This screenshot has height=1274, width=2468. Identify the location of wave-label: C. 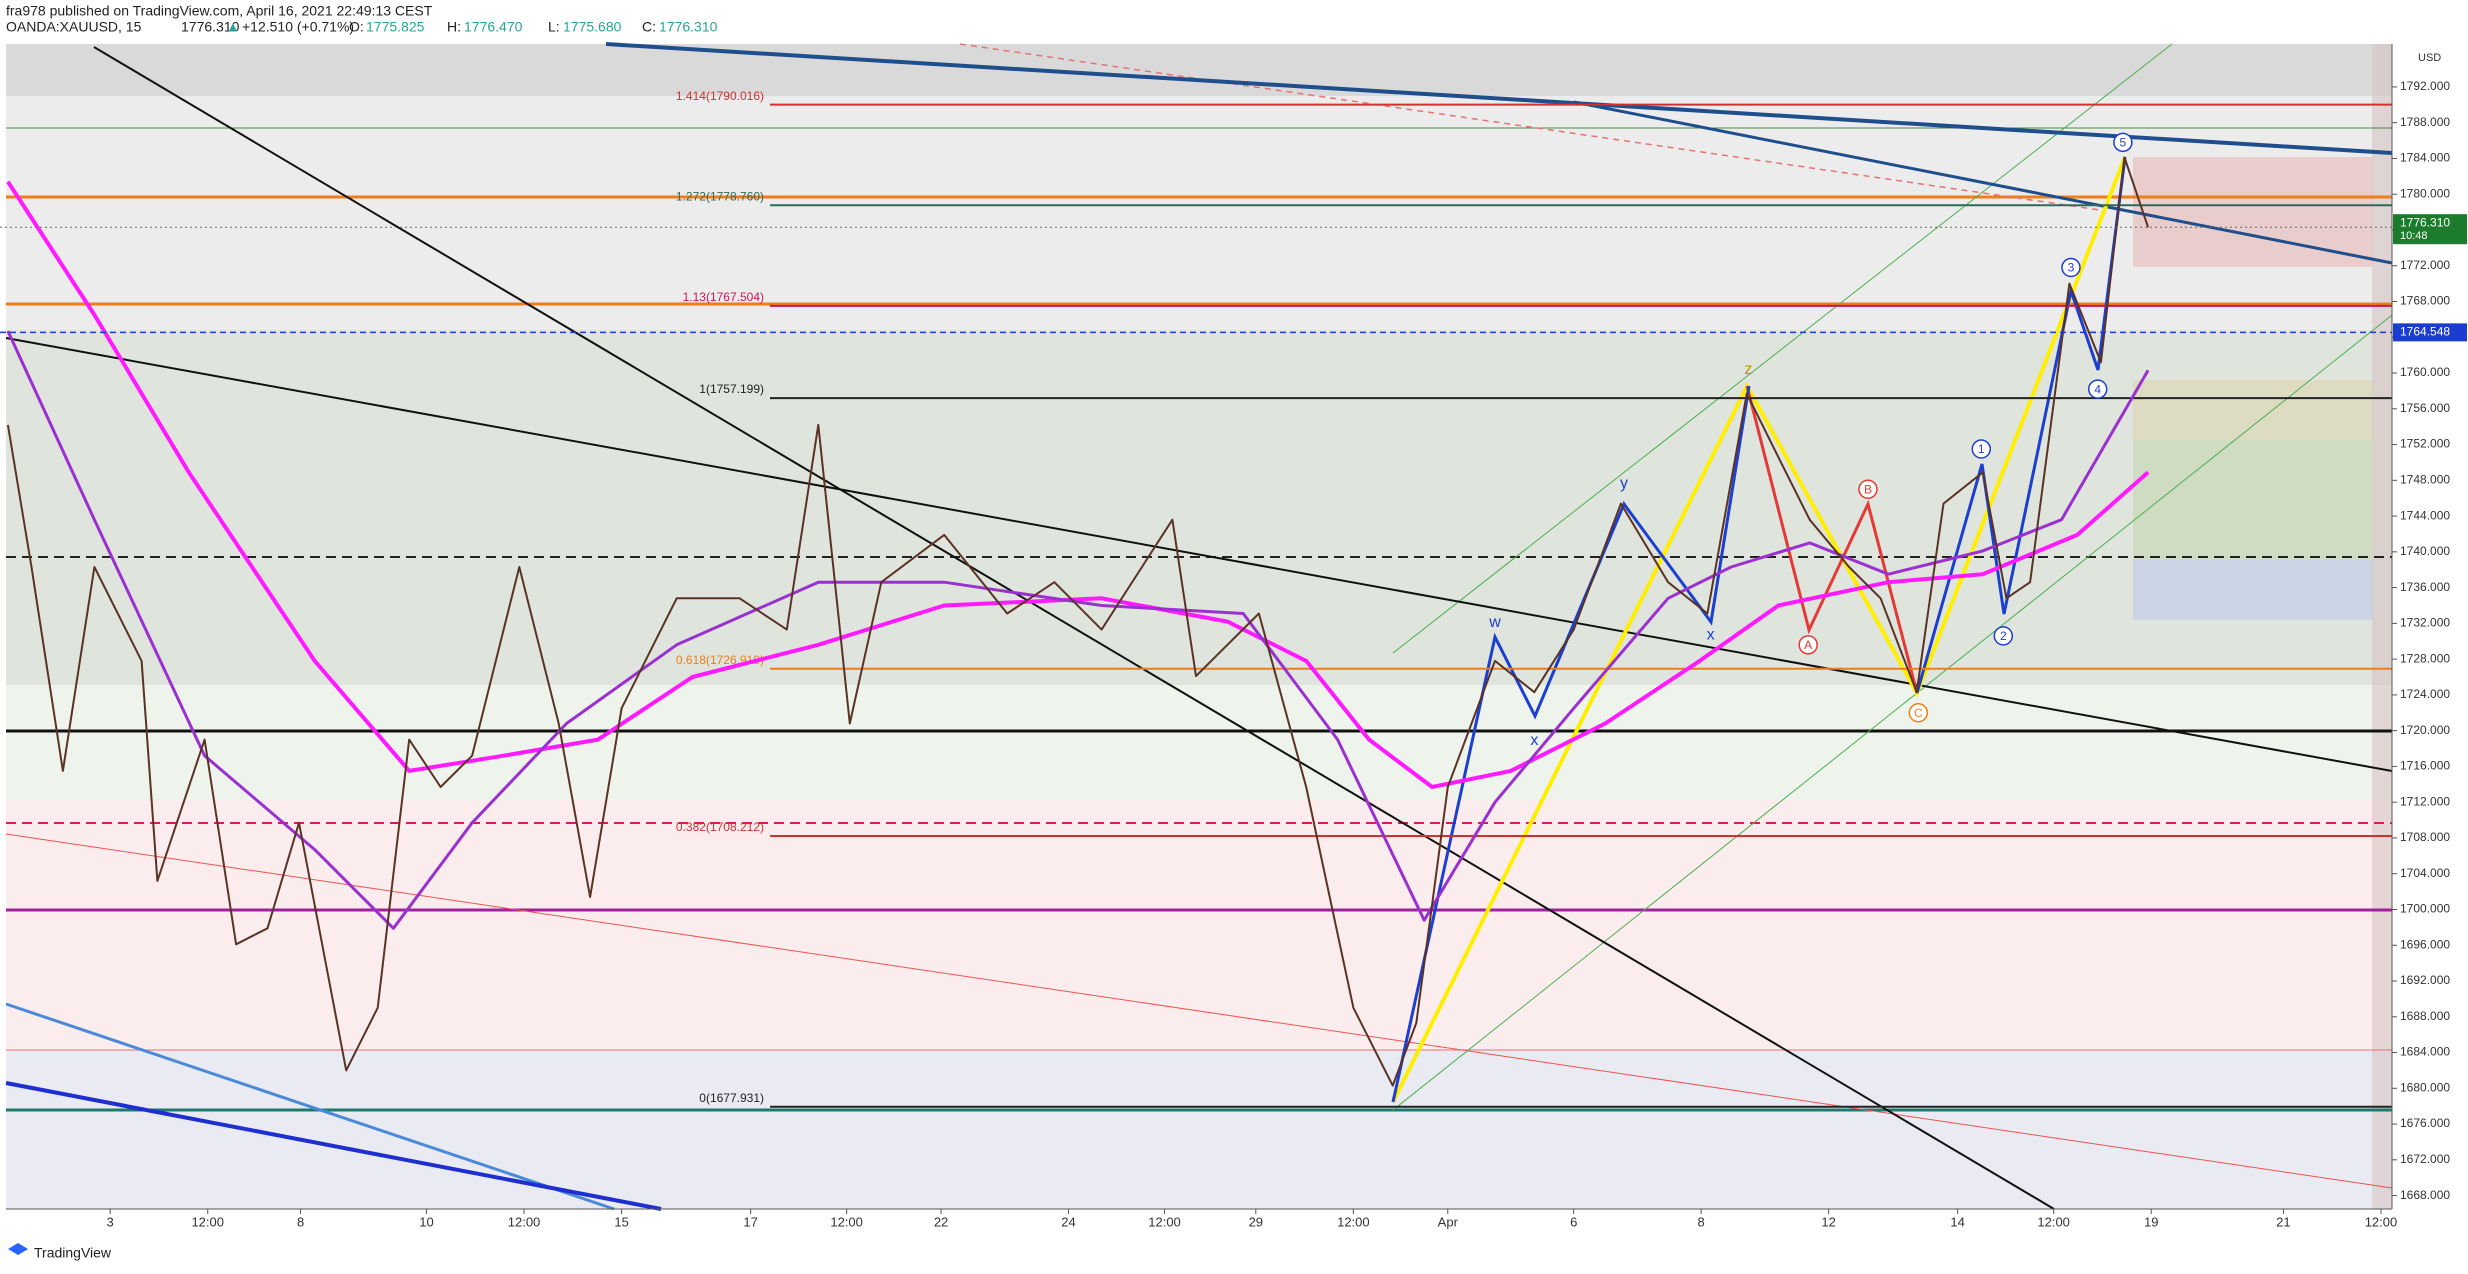
(1918, 713).